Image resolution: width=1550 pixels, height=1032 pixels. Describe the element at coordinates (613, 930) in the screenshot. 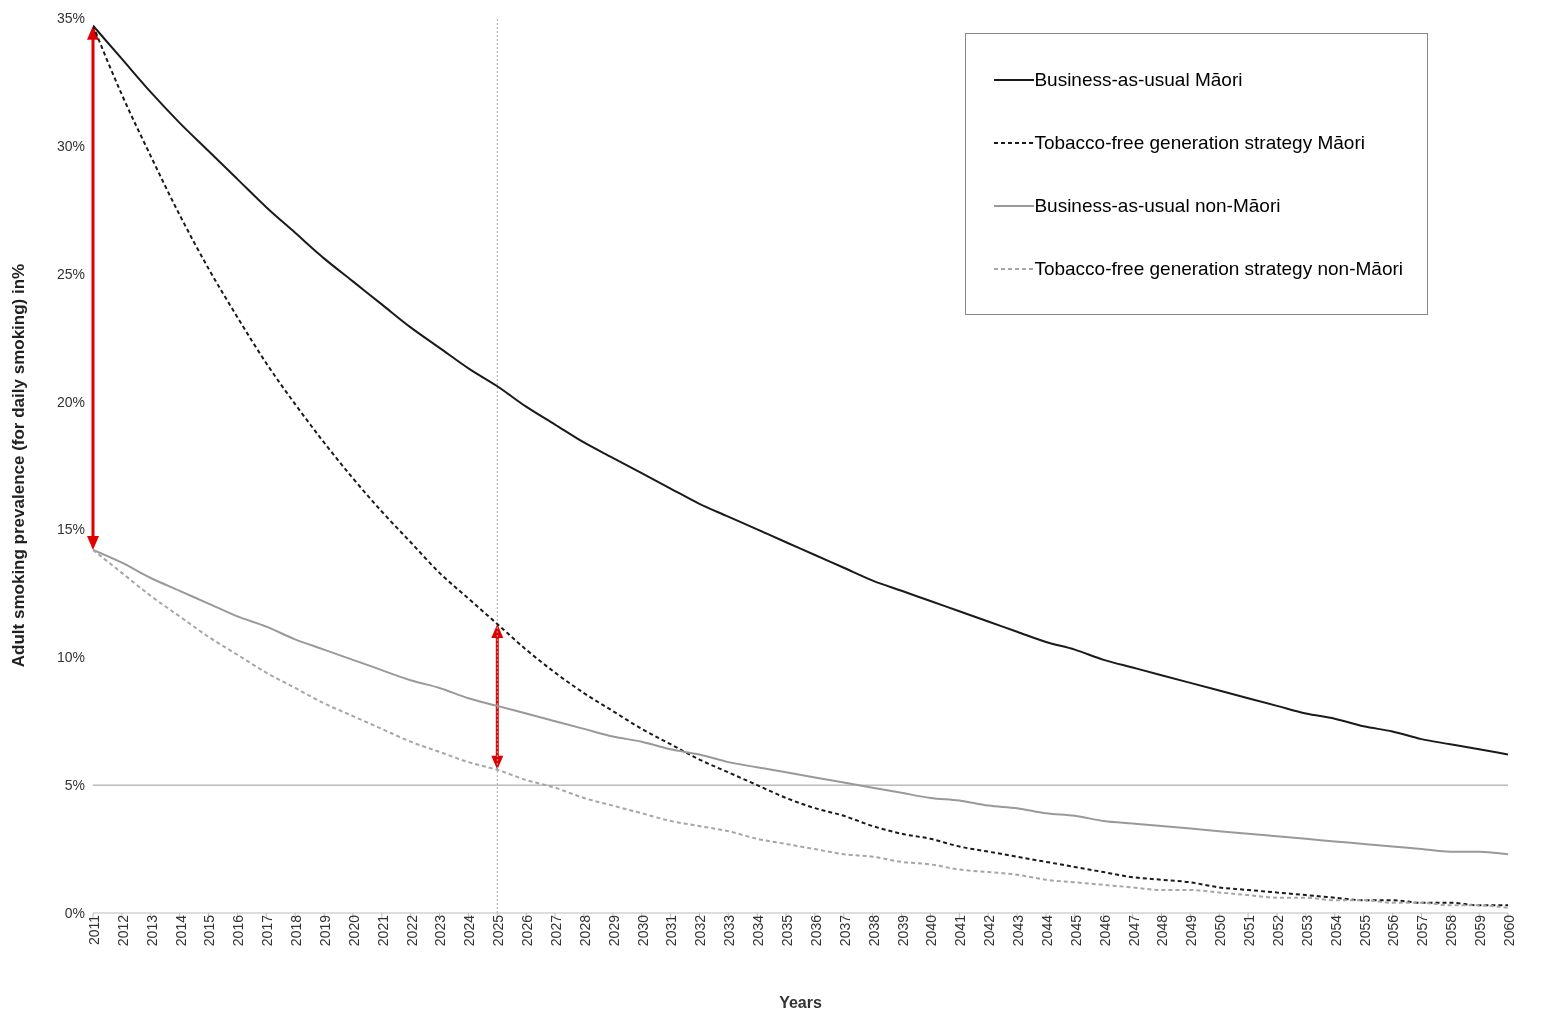

I see `x-tick-label: 2029` at that location.